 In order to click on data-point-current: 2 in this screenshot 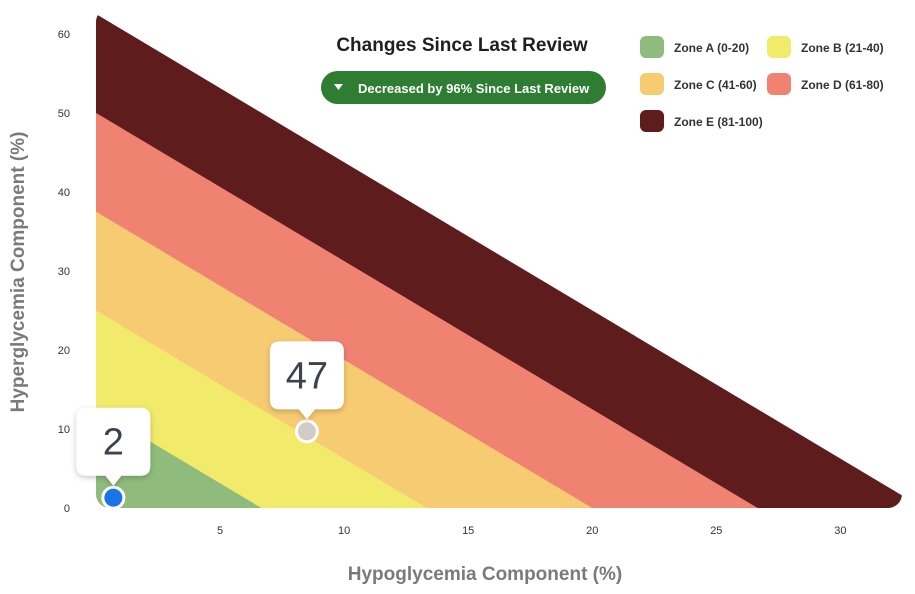, I will do `click(113, 458)`.